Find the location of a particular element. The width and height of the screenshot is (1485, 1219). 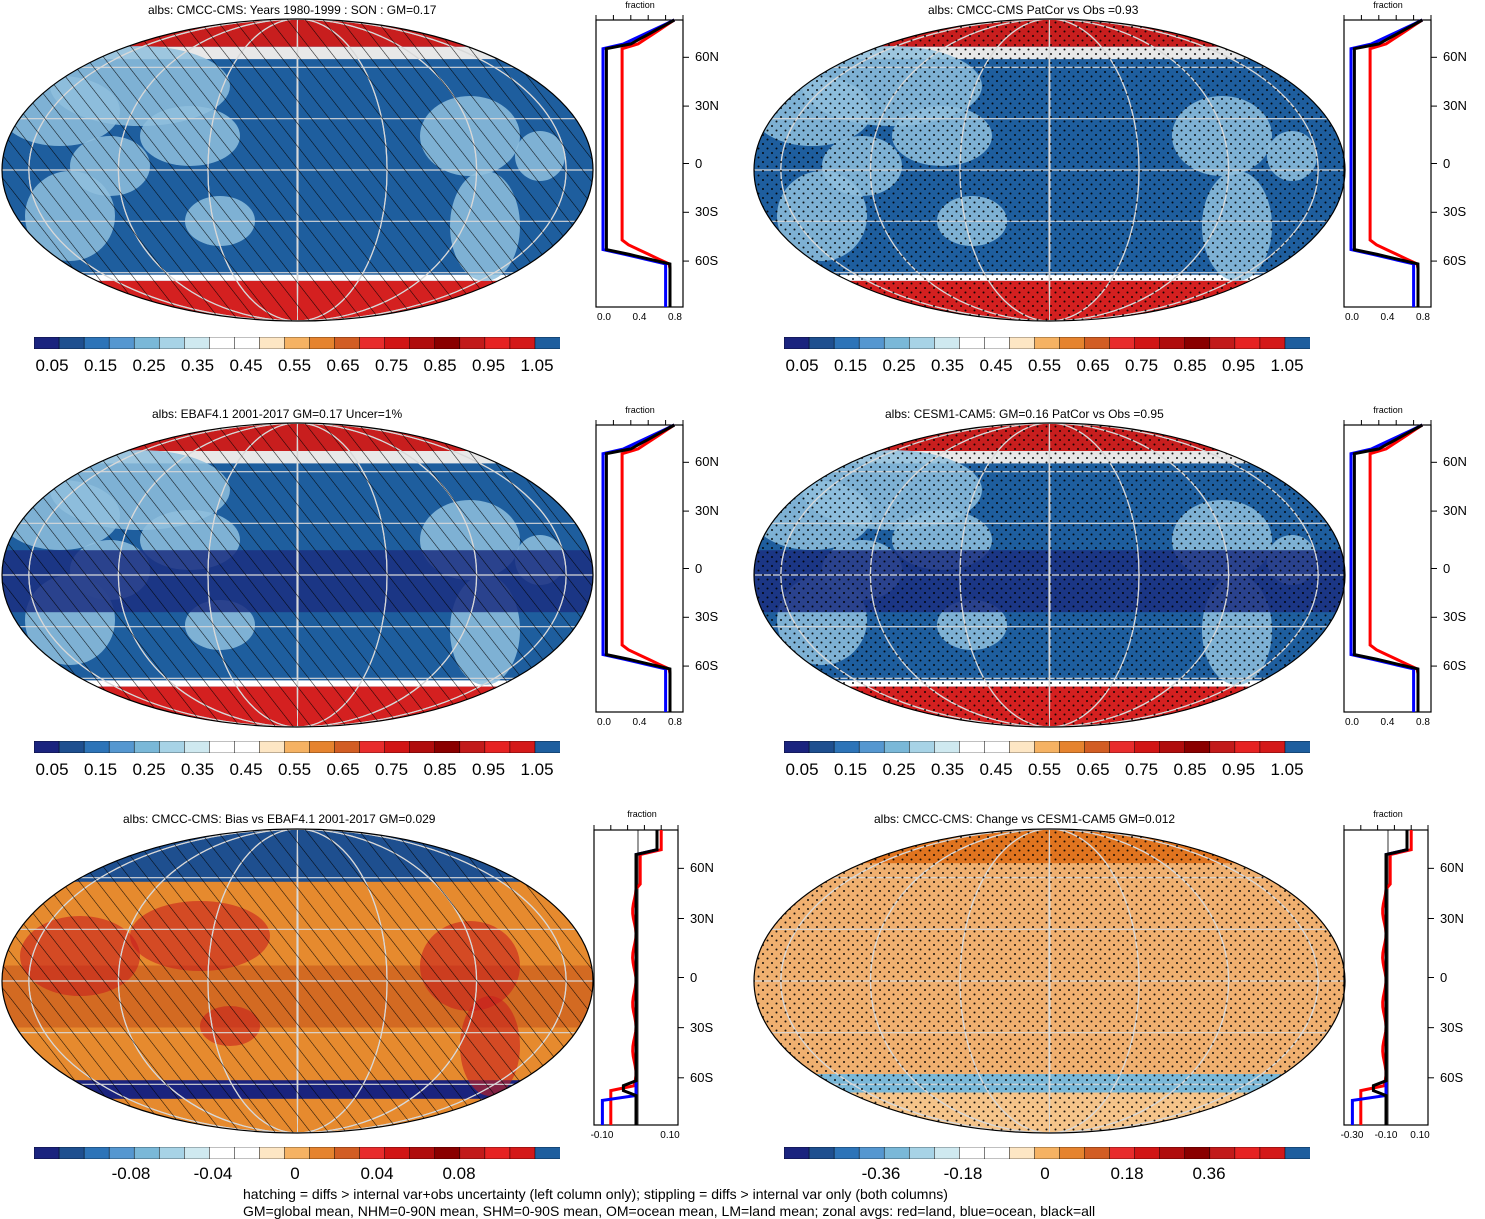

colorbar-tick-label: -0.36 is located at coordinates (881, 1173).